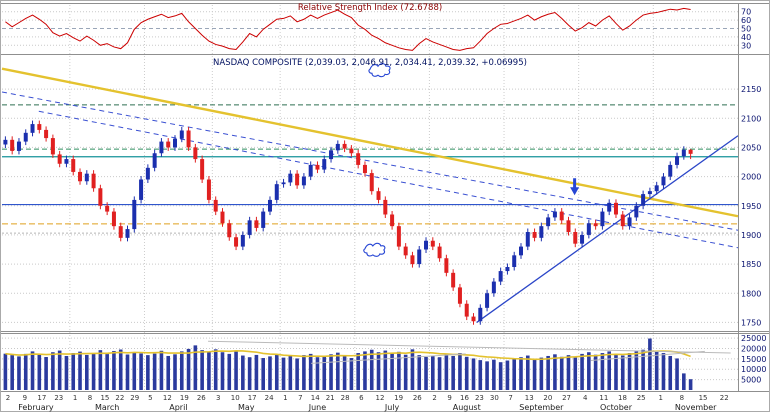 The image size is (770, 412). I want to click on x-tick-label: 5, so click(150, 398).